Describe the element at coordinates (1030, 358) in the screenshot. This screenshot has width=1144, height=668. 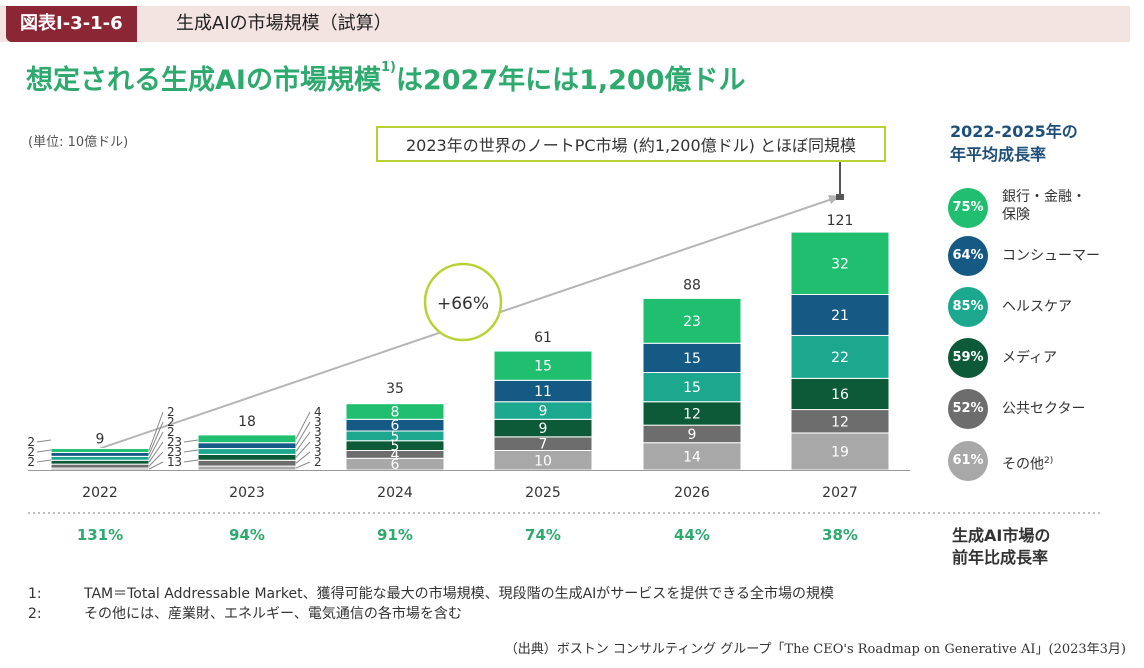
I see `legend-label-media: メディア` at that location.